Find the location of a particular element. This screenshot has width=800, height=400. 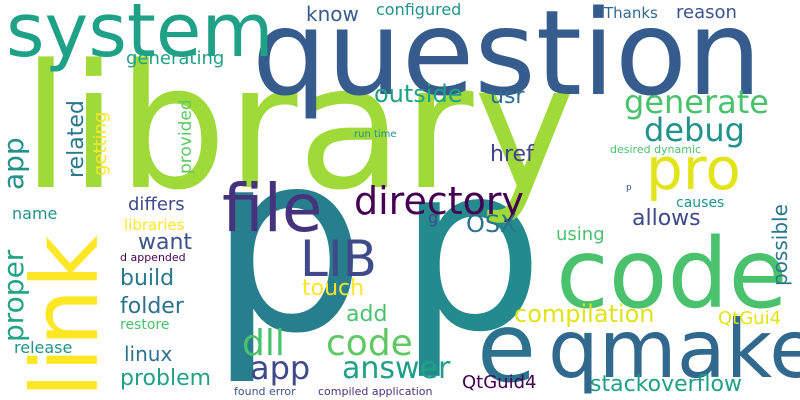

word-answer: answer is located at coordinates (396, 368).